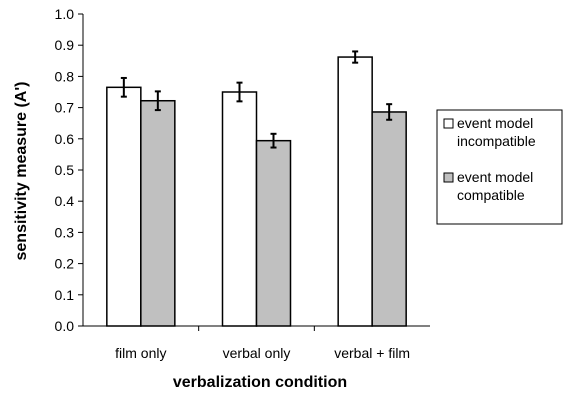 The width and height of the screenshot is (565, 396). Describe the element at coordinates (65, 264) in the screenshot. I see `y-tick-label: 0.2` at that location.